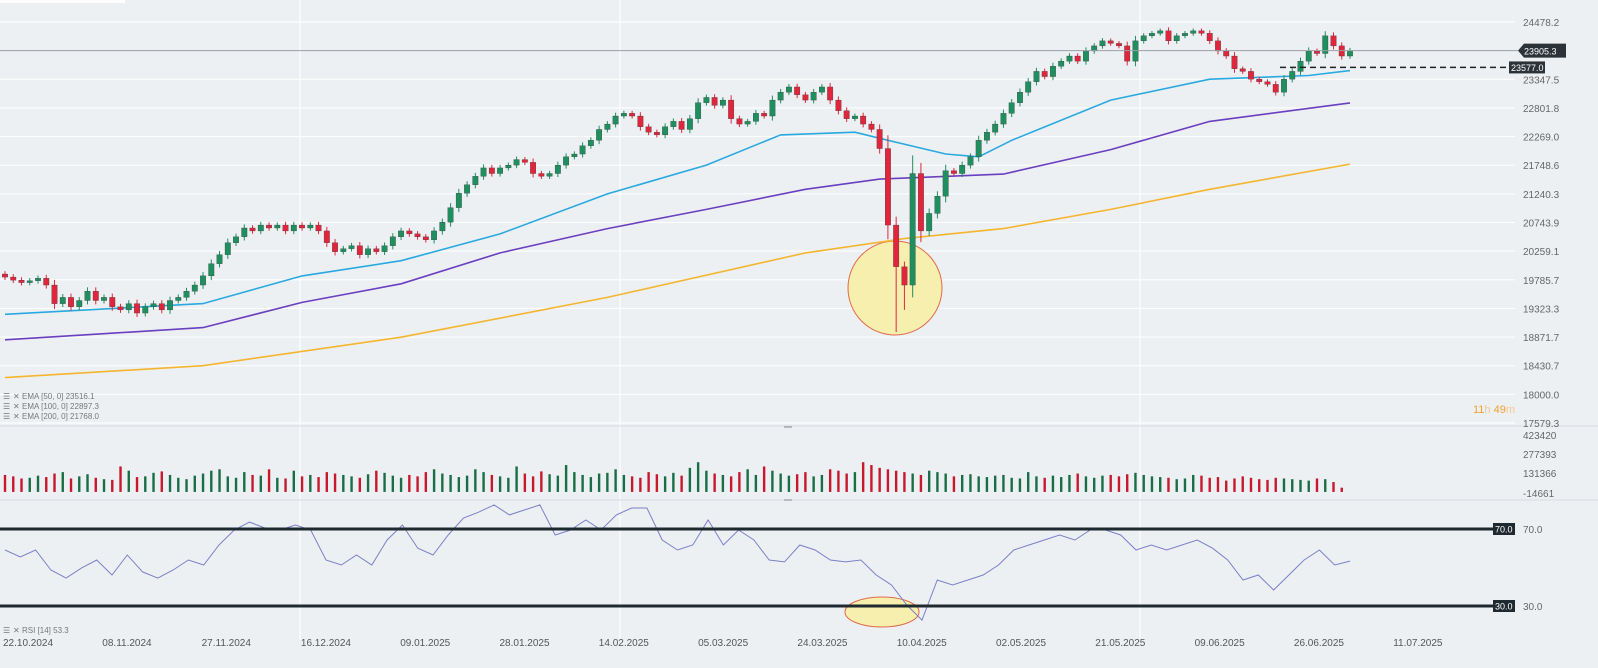  What do you see at coordinates (1541, 252) in the screenshot?
I see `price-tick: 20259.1` at bounding box center [1541, 252].